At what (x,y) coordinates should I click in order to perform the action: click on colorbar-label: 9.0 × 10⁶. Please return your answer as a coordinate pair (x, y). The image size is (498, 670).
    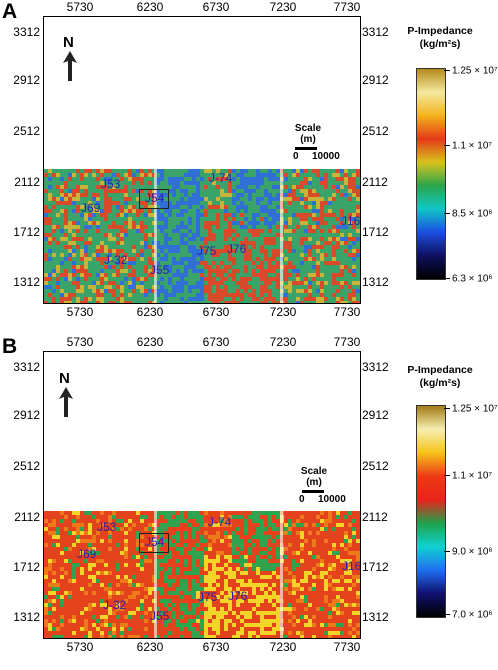
    Looking at the image, I should click on (472, 552).